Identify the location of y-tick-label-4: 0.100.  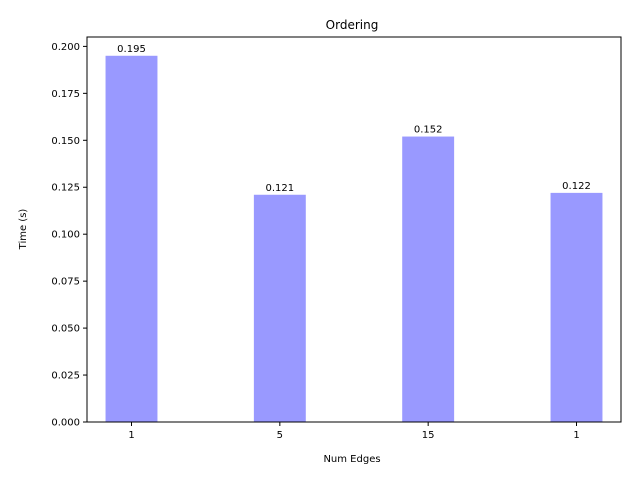
(65, 235).